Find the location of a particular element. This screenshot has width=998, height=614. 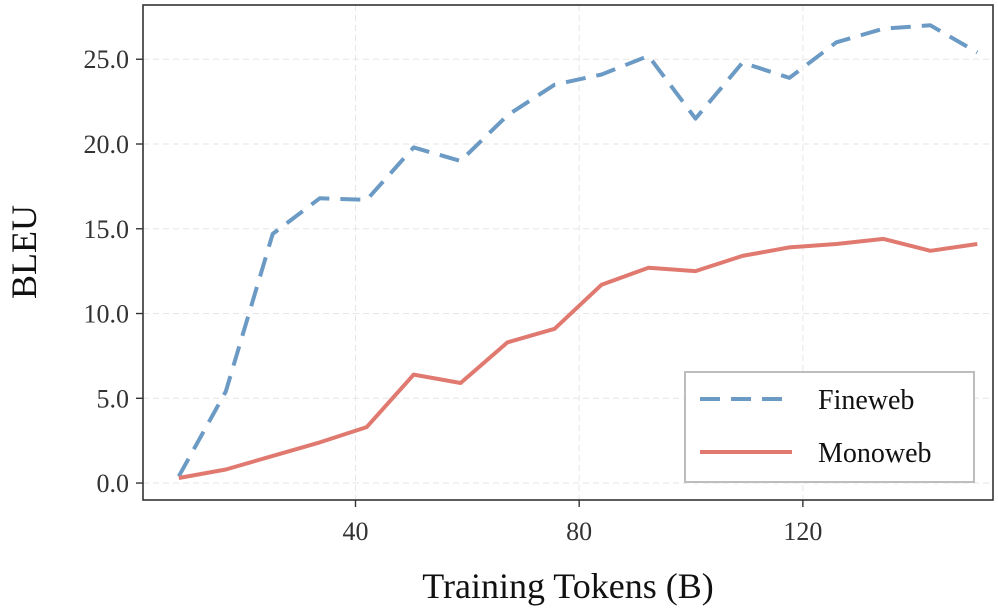

x-tick-label: 80 is located at coordinates (579, 531).